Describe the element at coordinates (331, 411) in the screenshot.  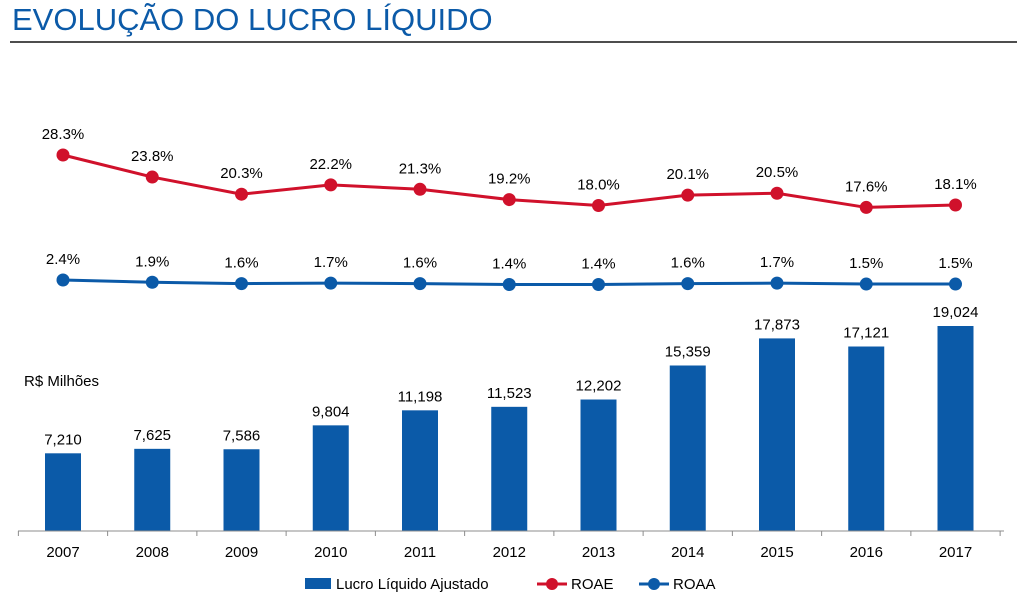
I see `bar-value-label-2010: 9,804` at that location.